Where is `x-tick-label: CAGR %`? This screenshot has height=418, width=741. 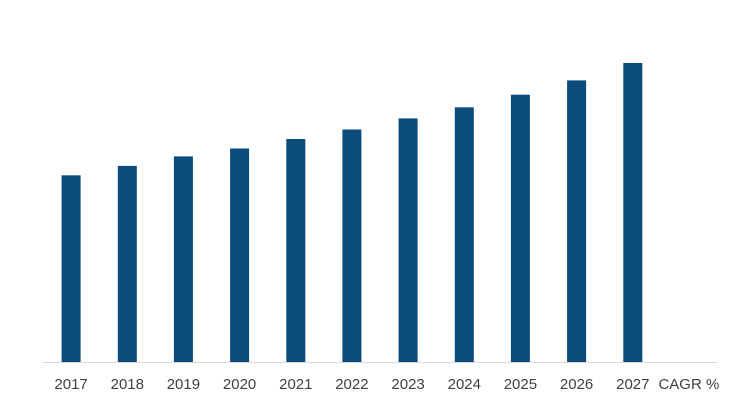
x-tick-label: CAGR % is located at coordinates (688, 384).